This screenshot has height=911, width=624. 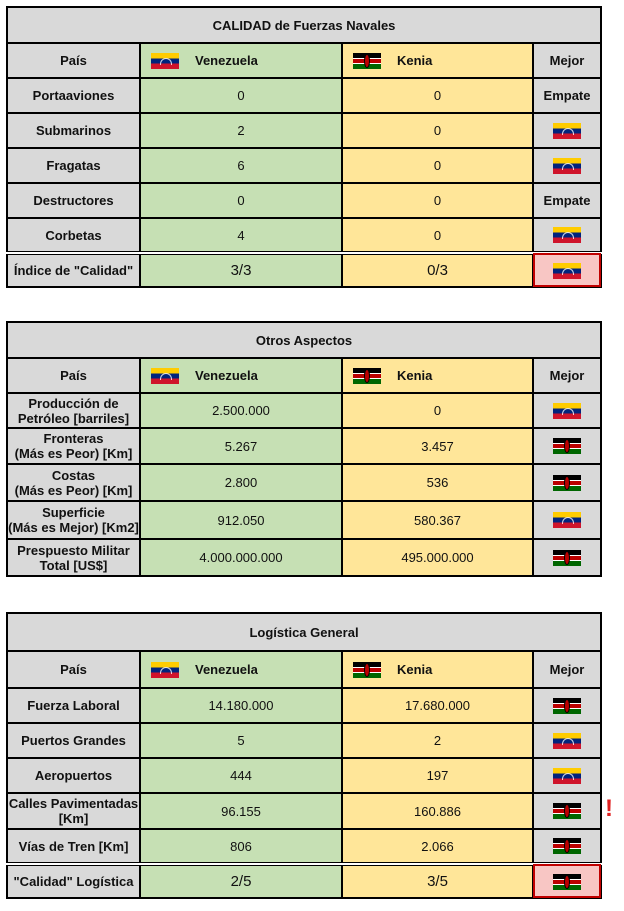 I want to click on venezuela-header: Venezuela, so click(x=241, y=375).